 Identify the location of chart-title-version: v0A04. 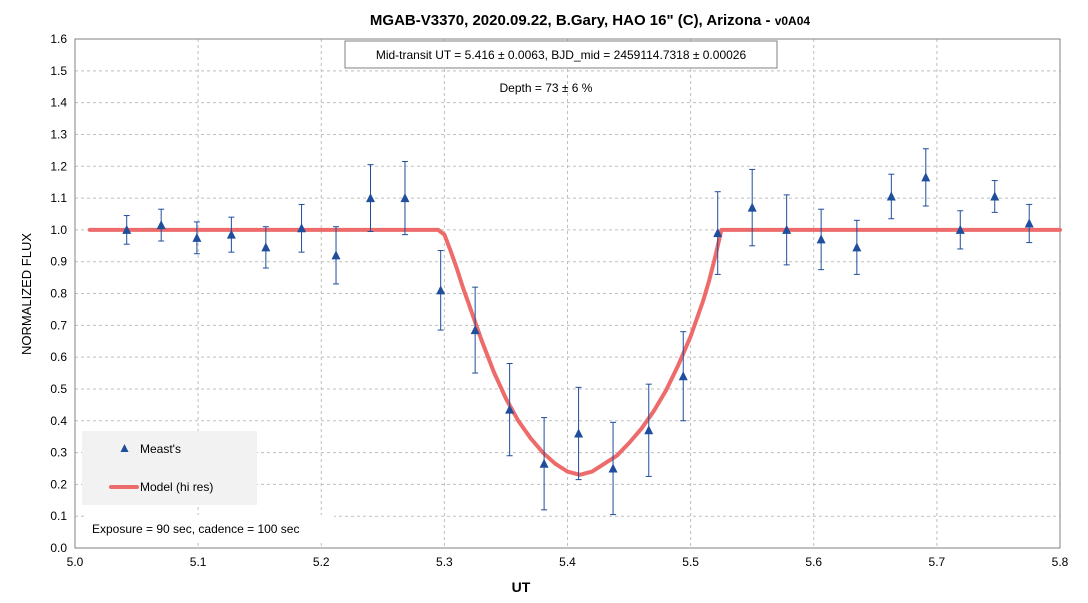
(793, 21).